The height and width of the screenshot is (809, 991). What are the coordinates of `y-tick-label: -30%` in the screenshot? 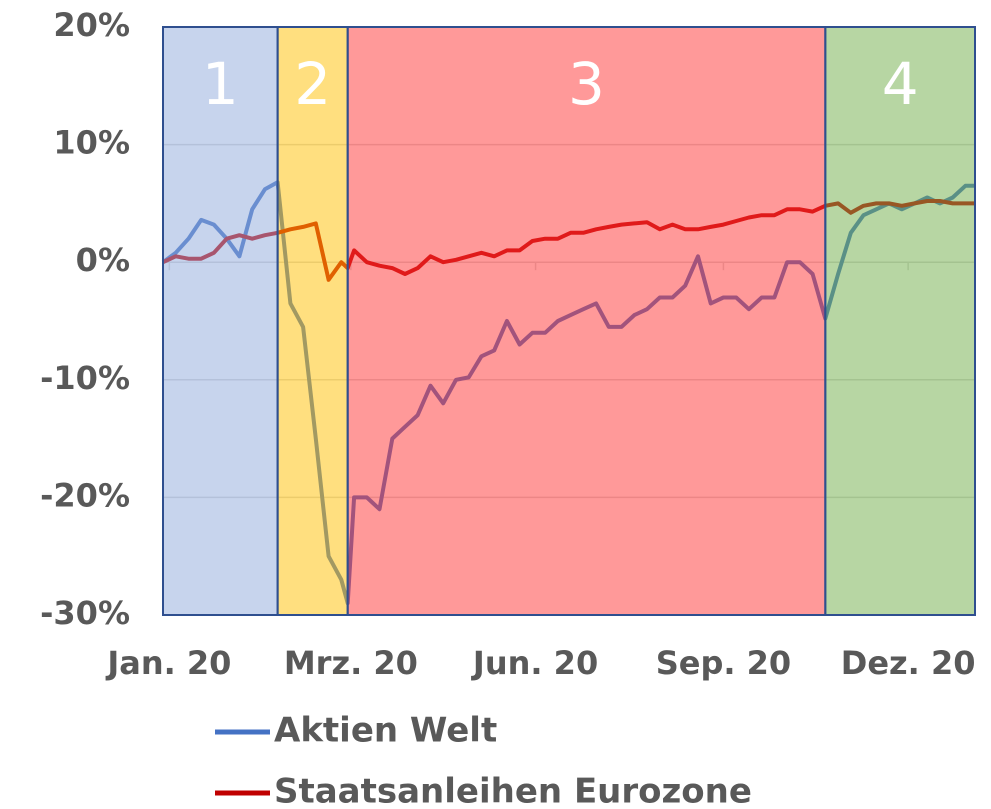 It's located at (85, 613).